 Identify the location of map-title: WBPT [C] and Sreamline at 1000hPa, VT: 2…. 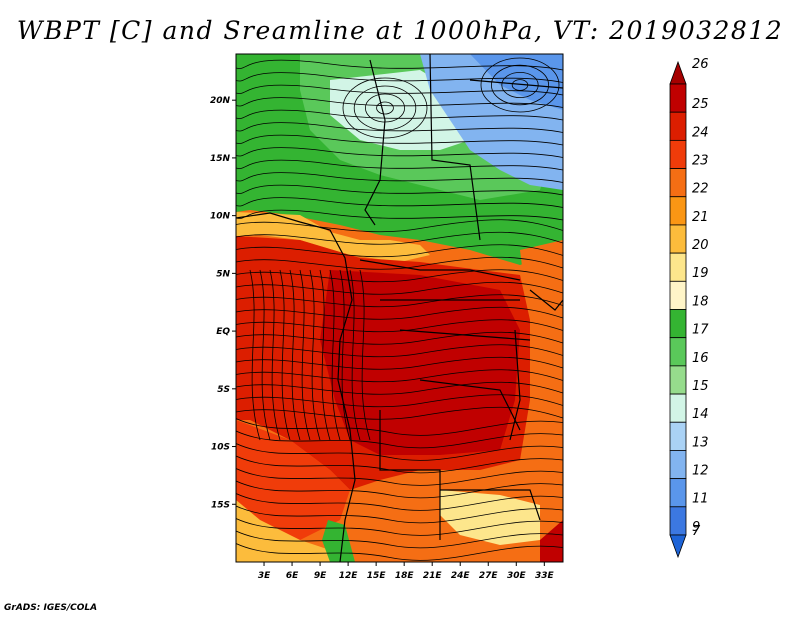
(400, 30).